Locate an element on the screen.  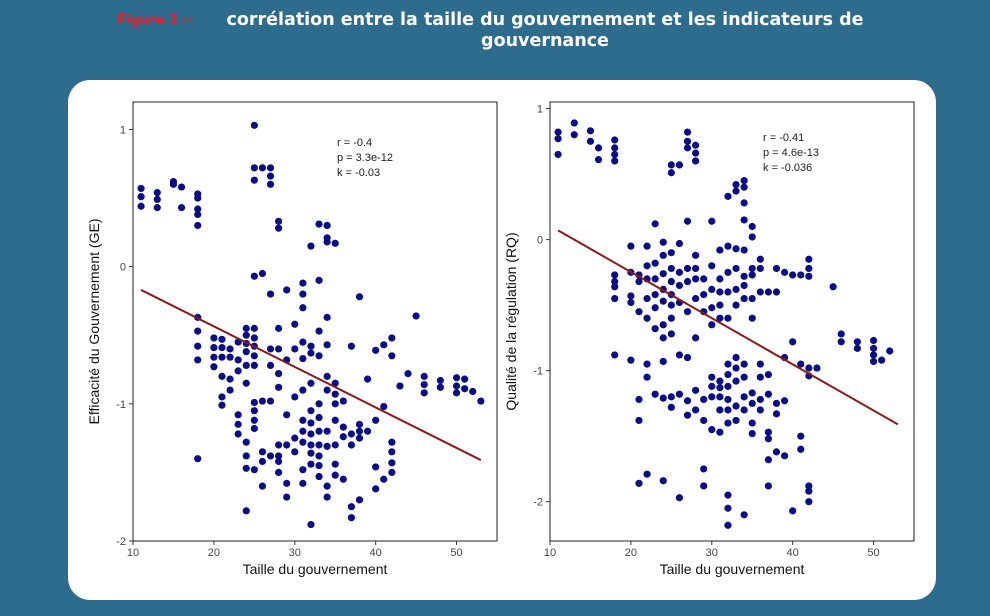
y-tick-label: -2 is located at coordinates (538, 503).